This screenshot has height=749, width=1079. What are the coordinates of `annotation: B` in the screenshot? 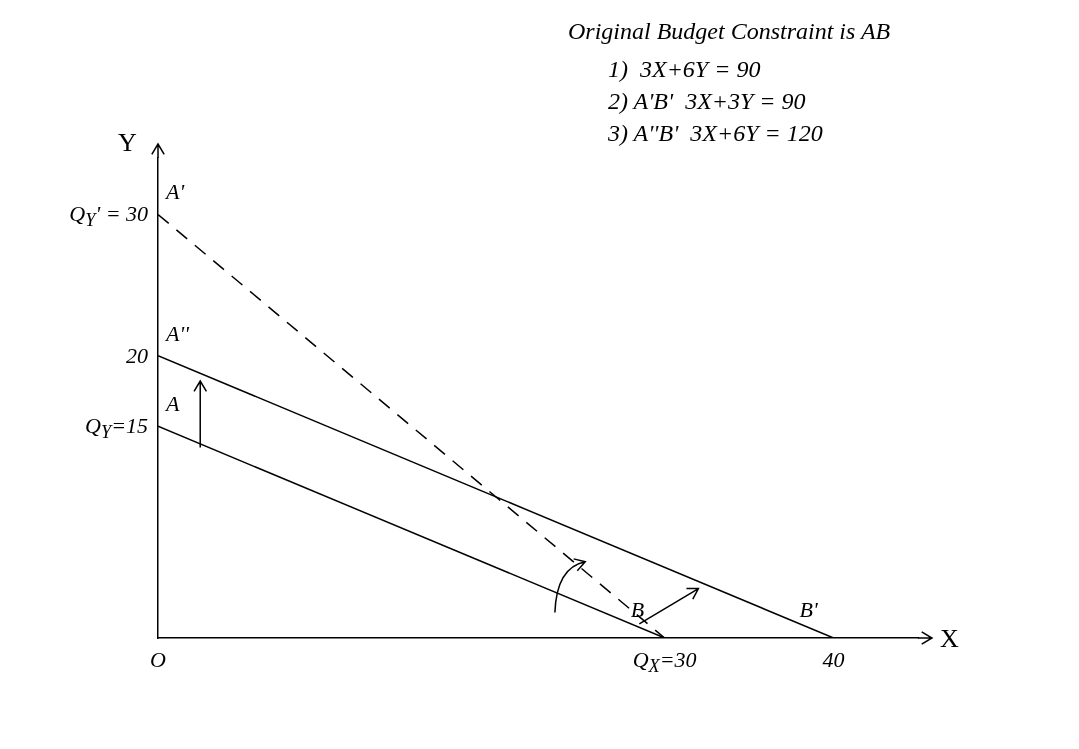 It's located at (637, 609).